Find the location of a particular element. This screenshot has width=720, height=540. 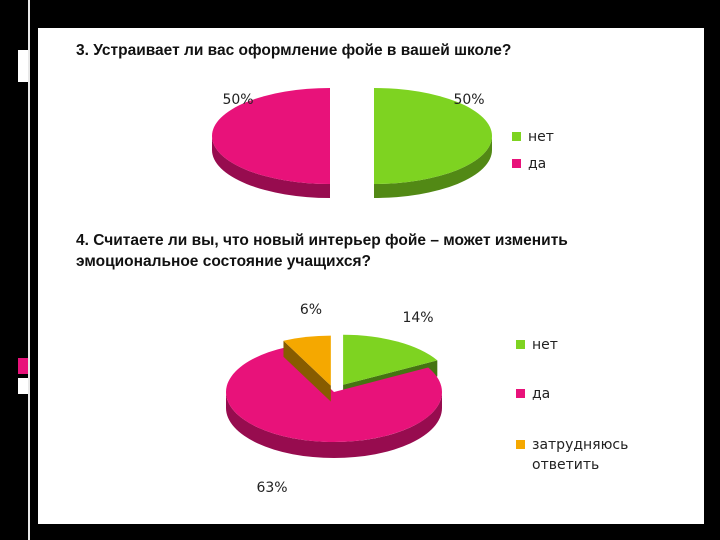

pie-slice-wall is located at coordinates (307, 371).